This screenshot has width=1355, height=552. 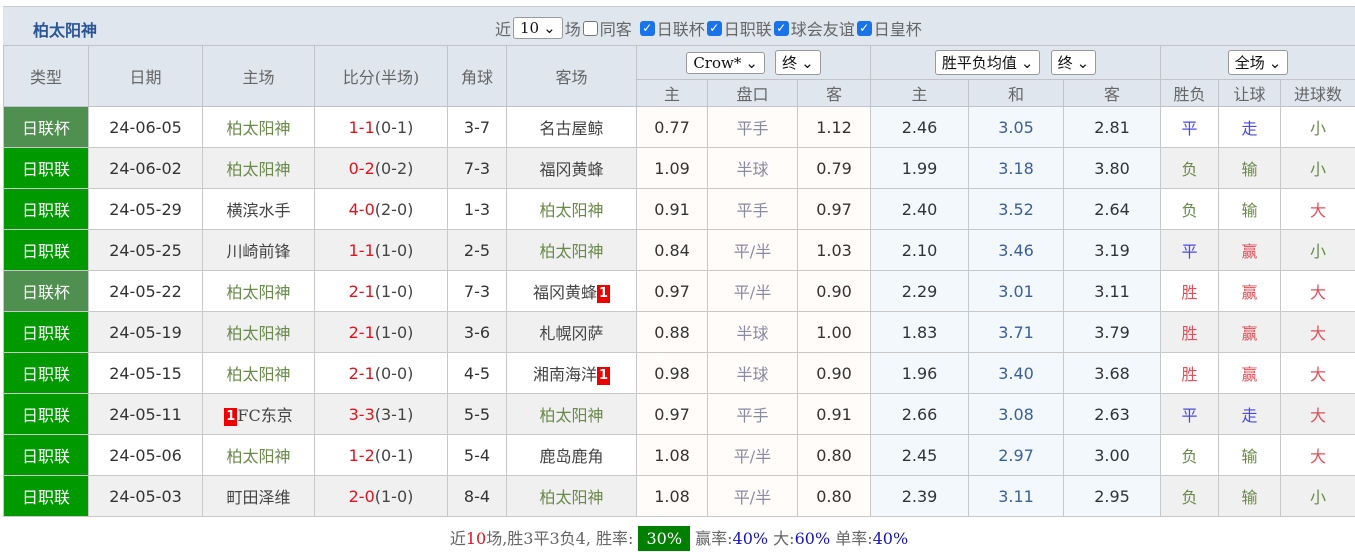 What do you see at coordinates (394, 373) in the screenshot?
I see `half-score: (0-0)` at bounding box center [394, 373].